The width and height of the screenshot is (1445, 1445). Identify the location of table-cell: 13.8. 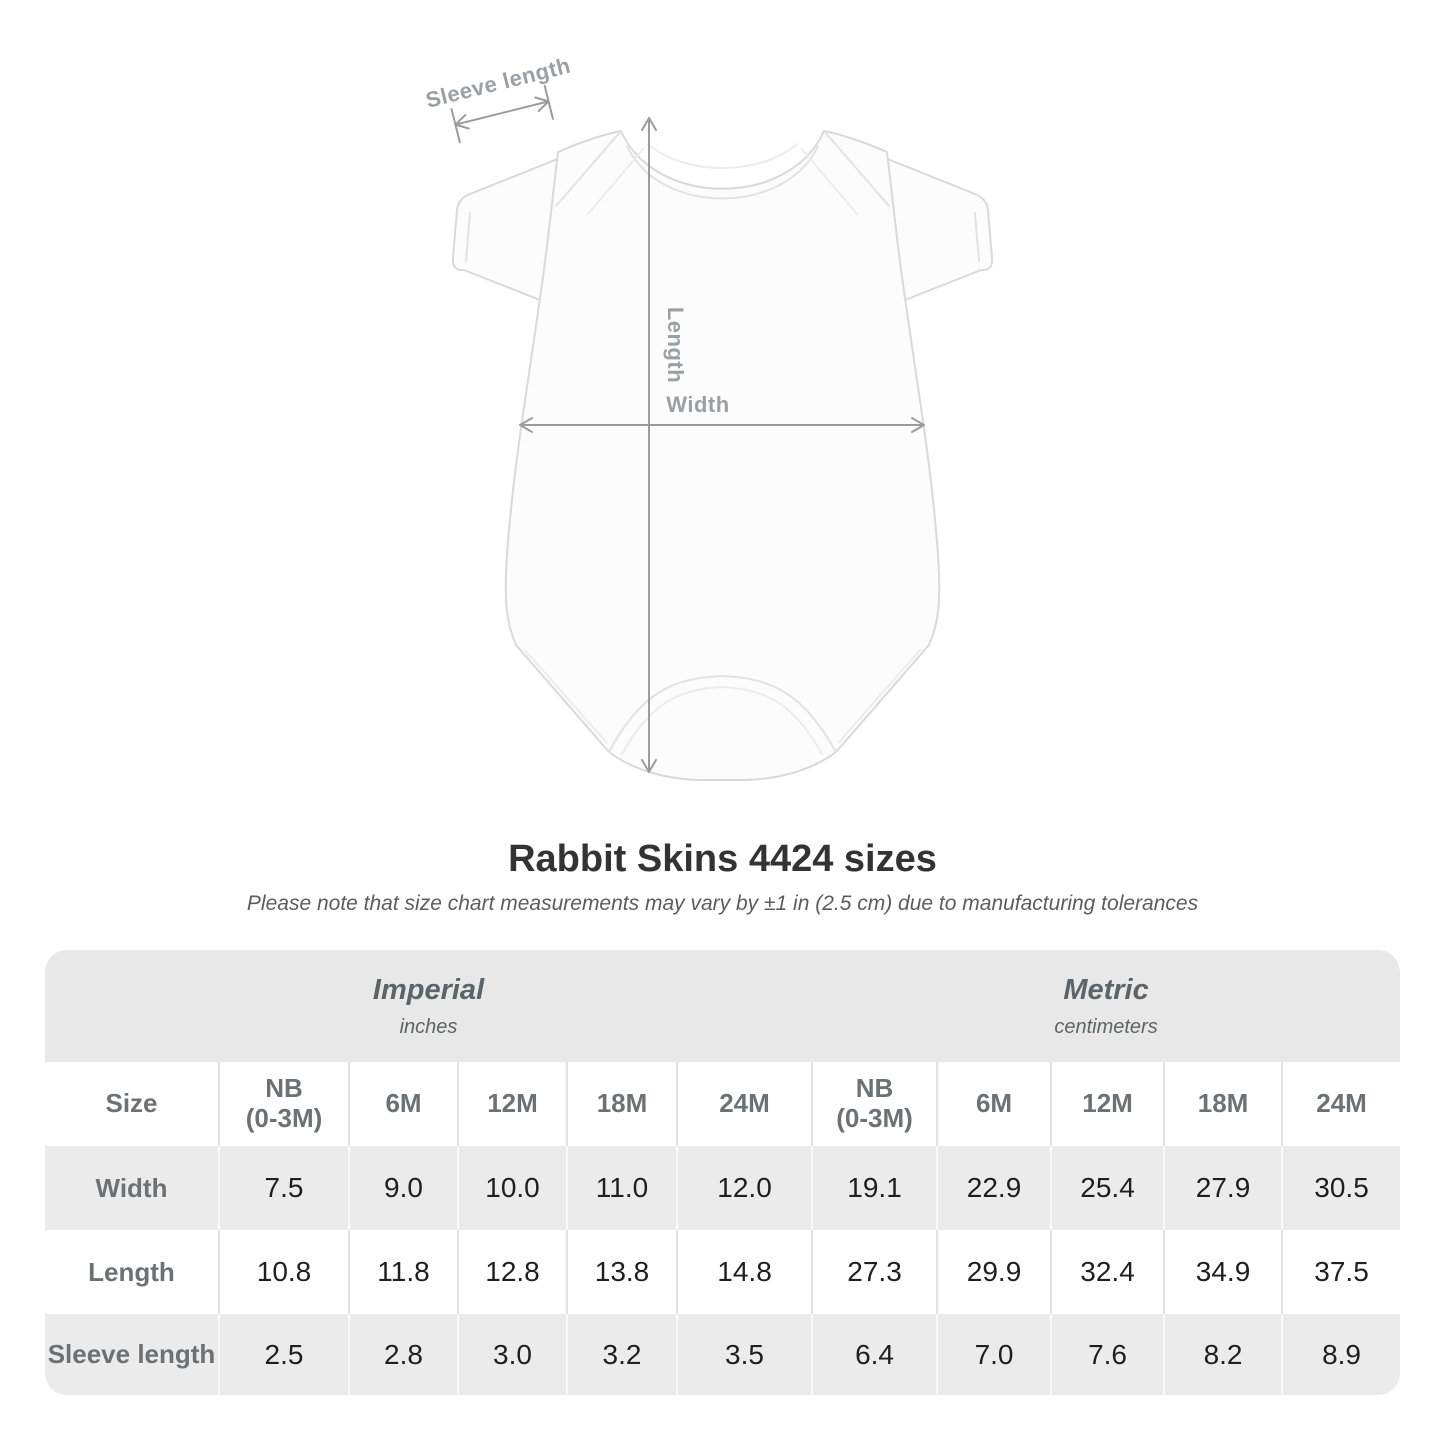
(621, 1272).